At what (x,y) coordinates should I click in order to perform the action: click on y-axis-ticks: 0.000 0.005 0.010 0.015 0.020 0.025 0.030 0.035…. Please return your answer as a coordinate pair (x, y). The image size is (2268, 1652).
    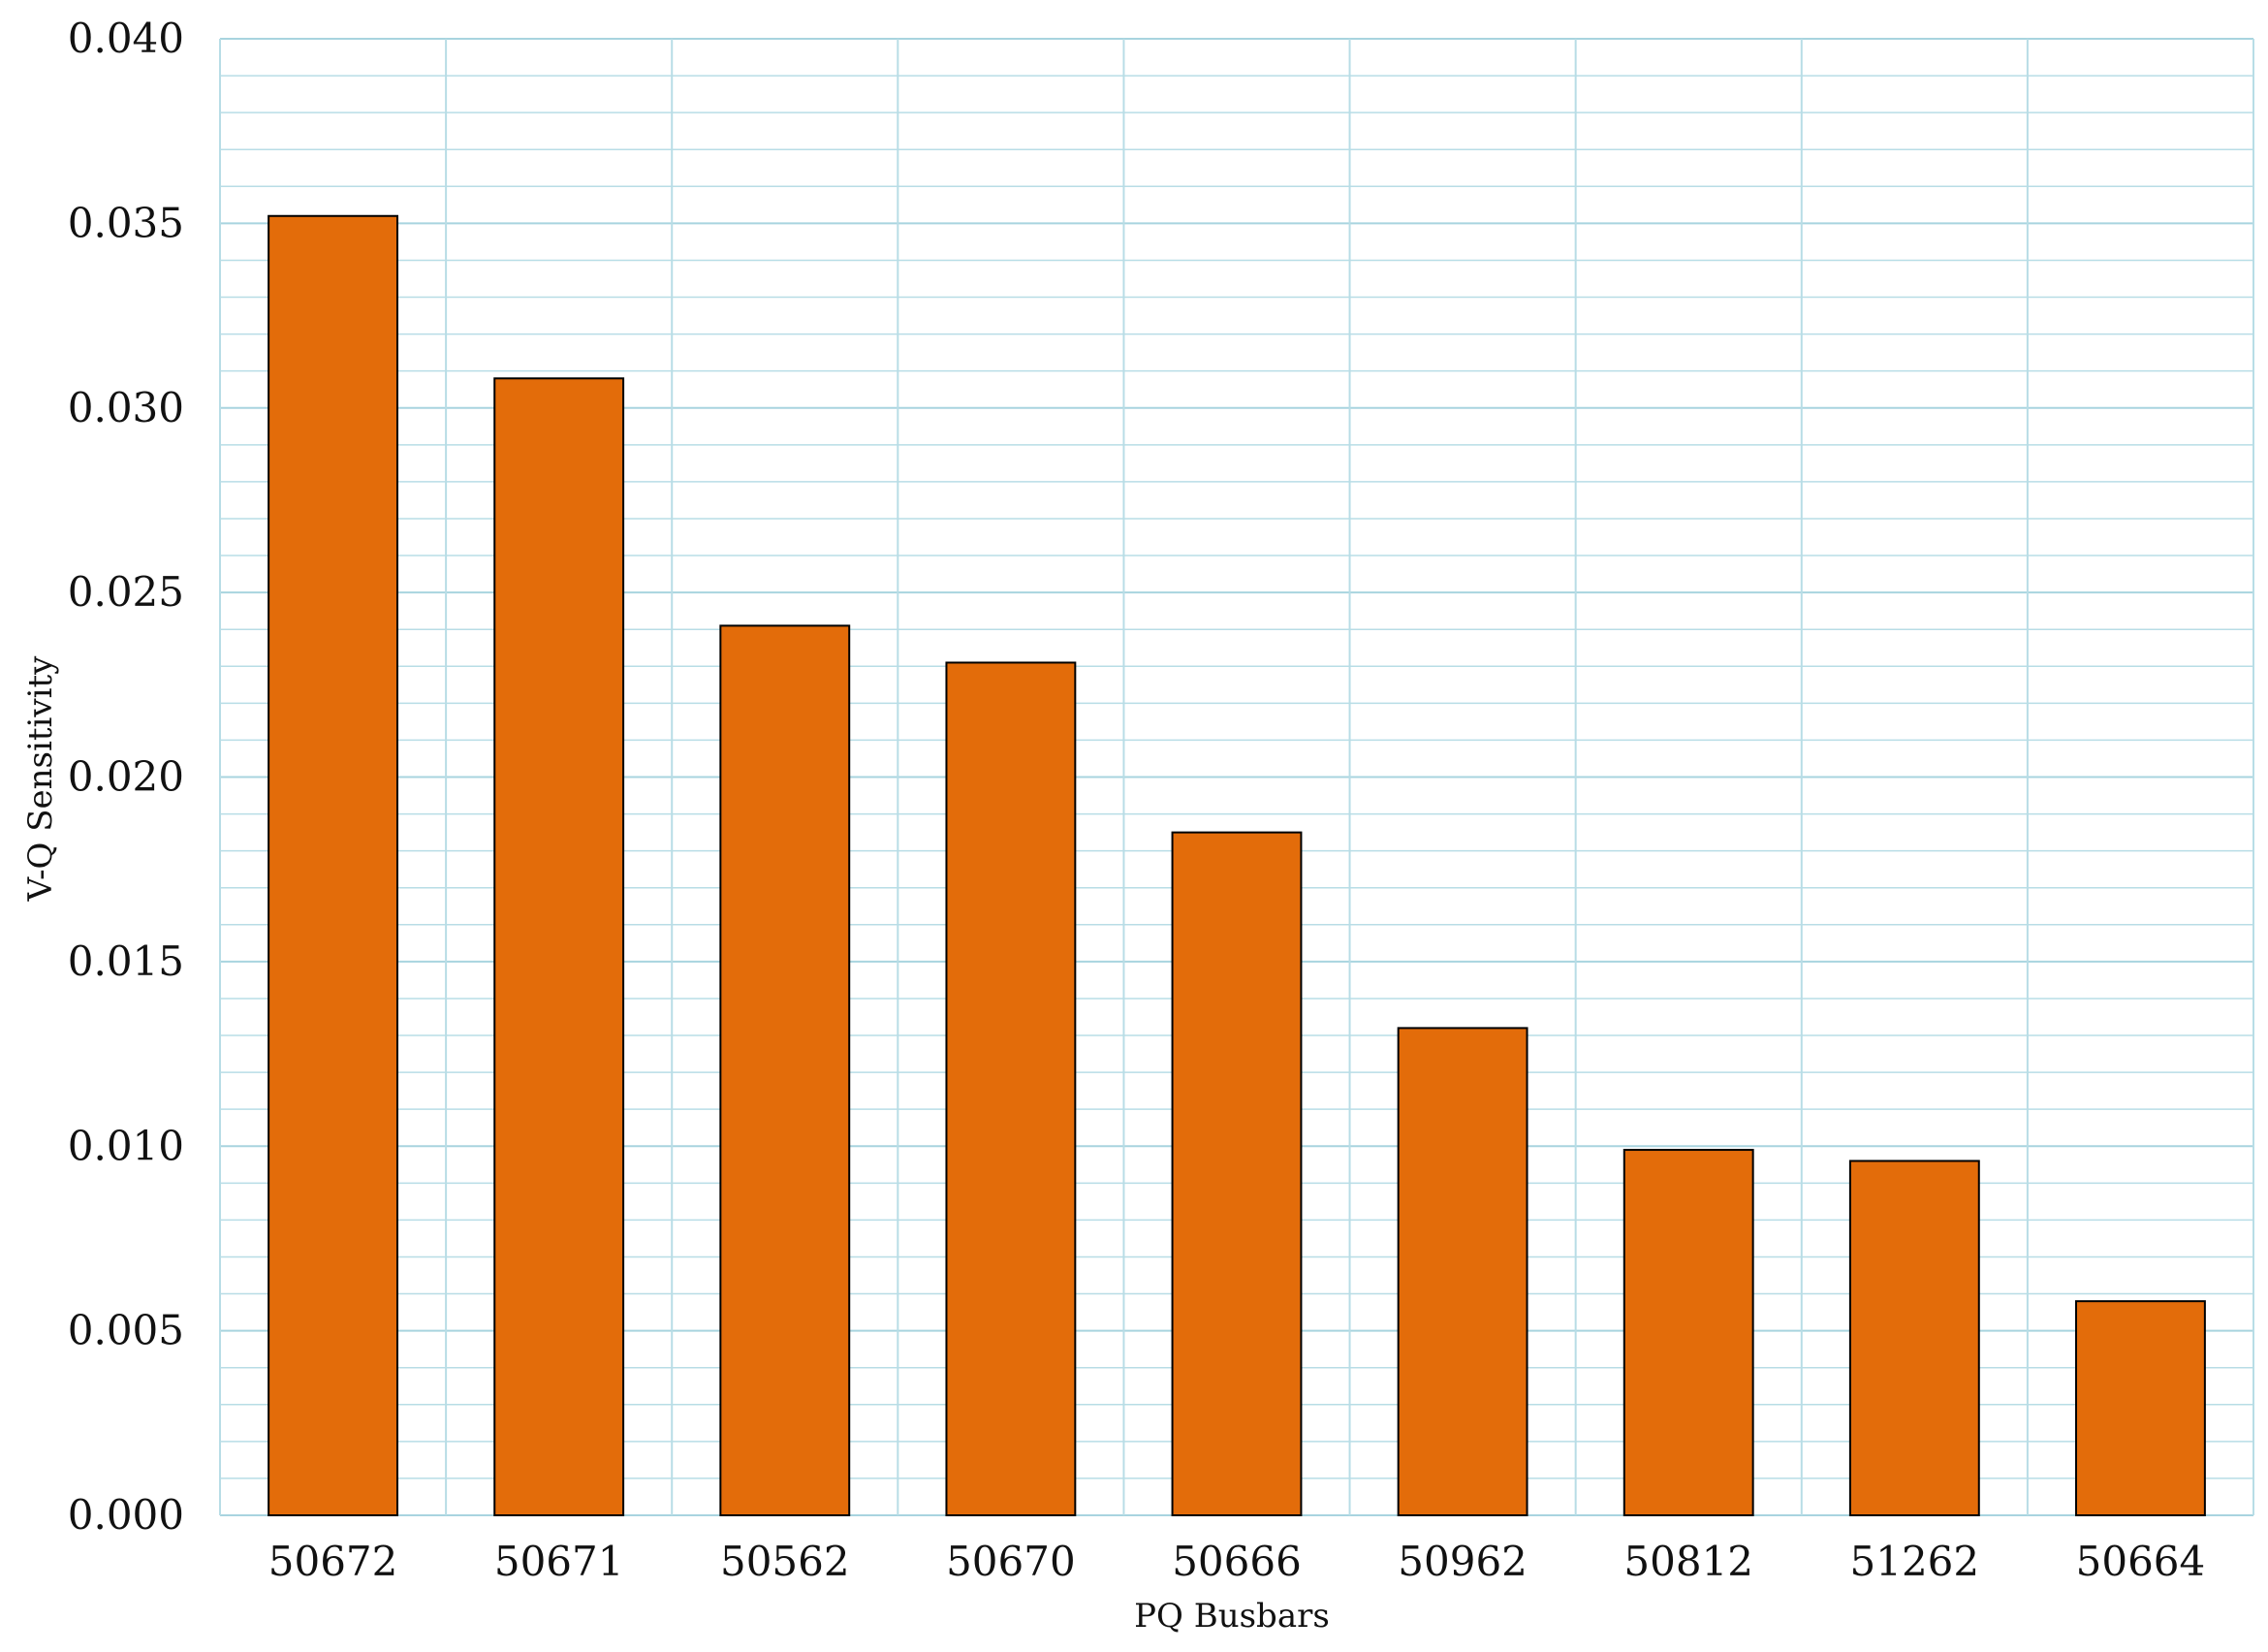
    Looking at the image, I should click on (126, 777).